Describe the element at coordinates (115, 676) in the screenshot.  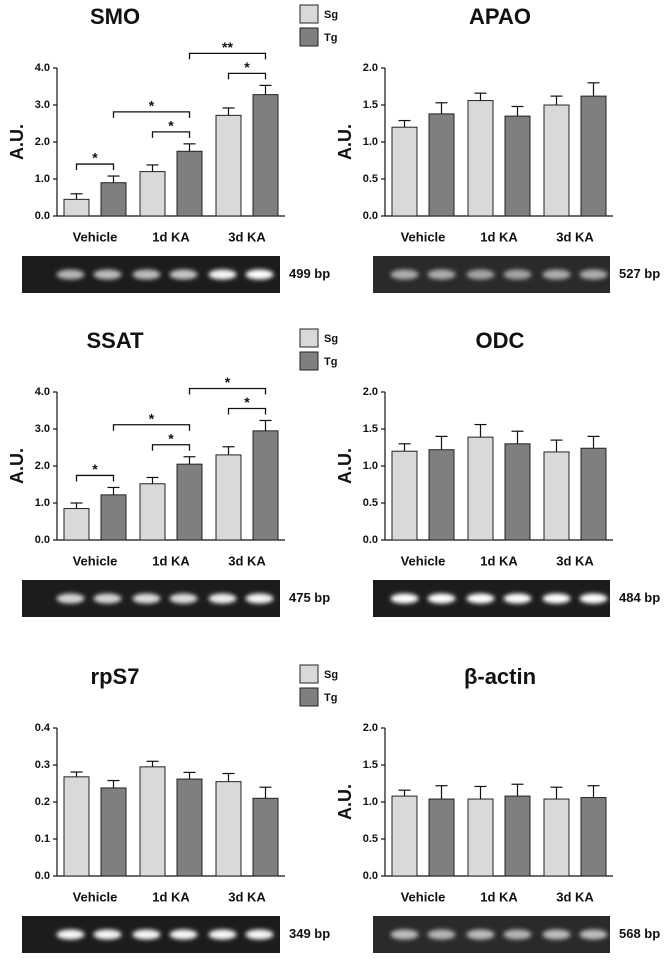
I see `chart-title: rpS7` at that location.